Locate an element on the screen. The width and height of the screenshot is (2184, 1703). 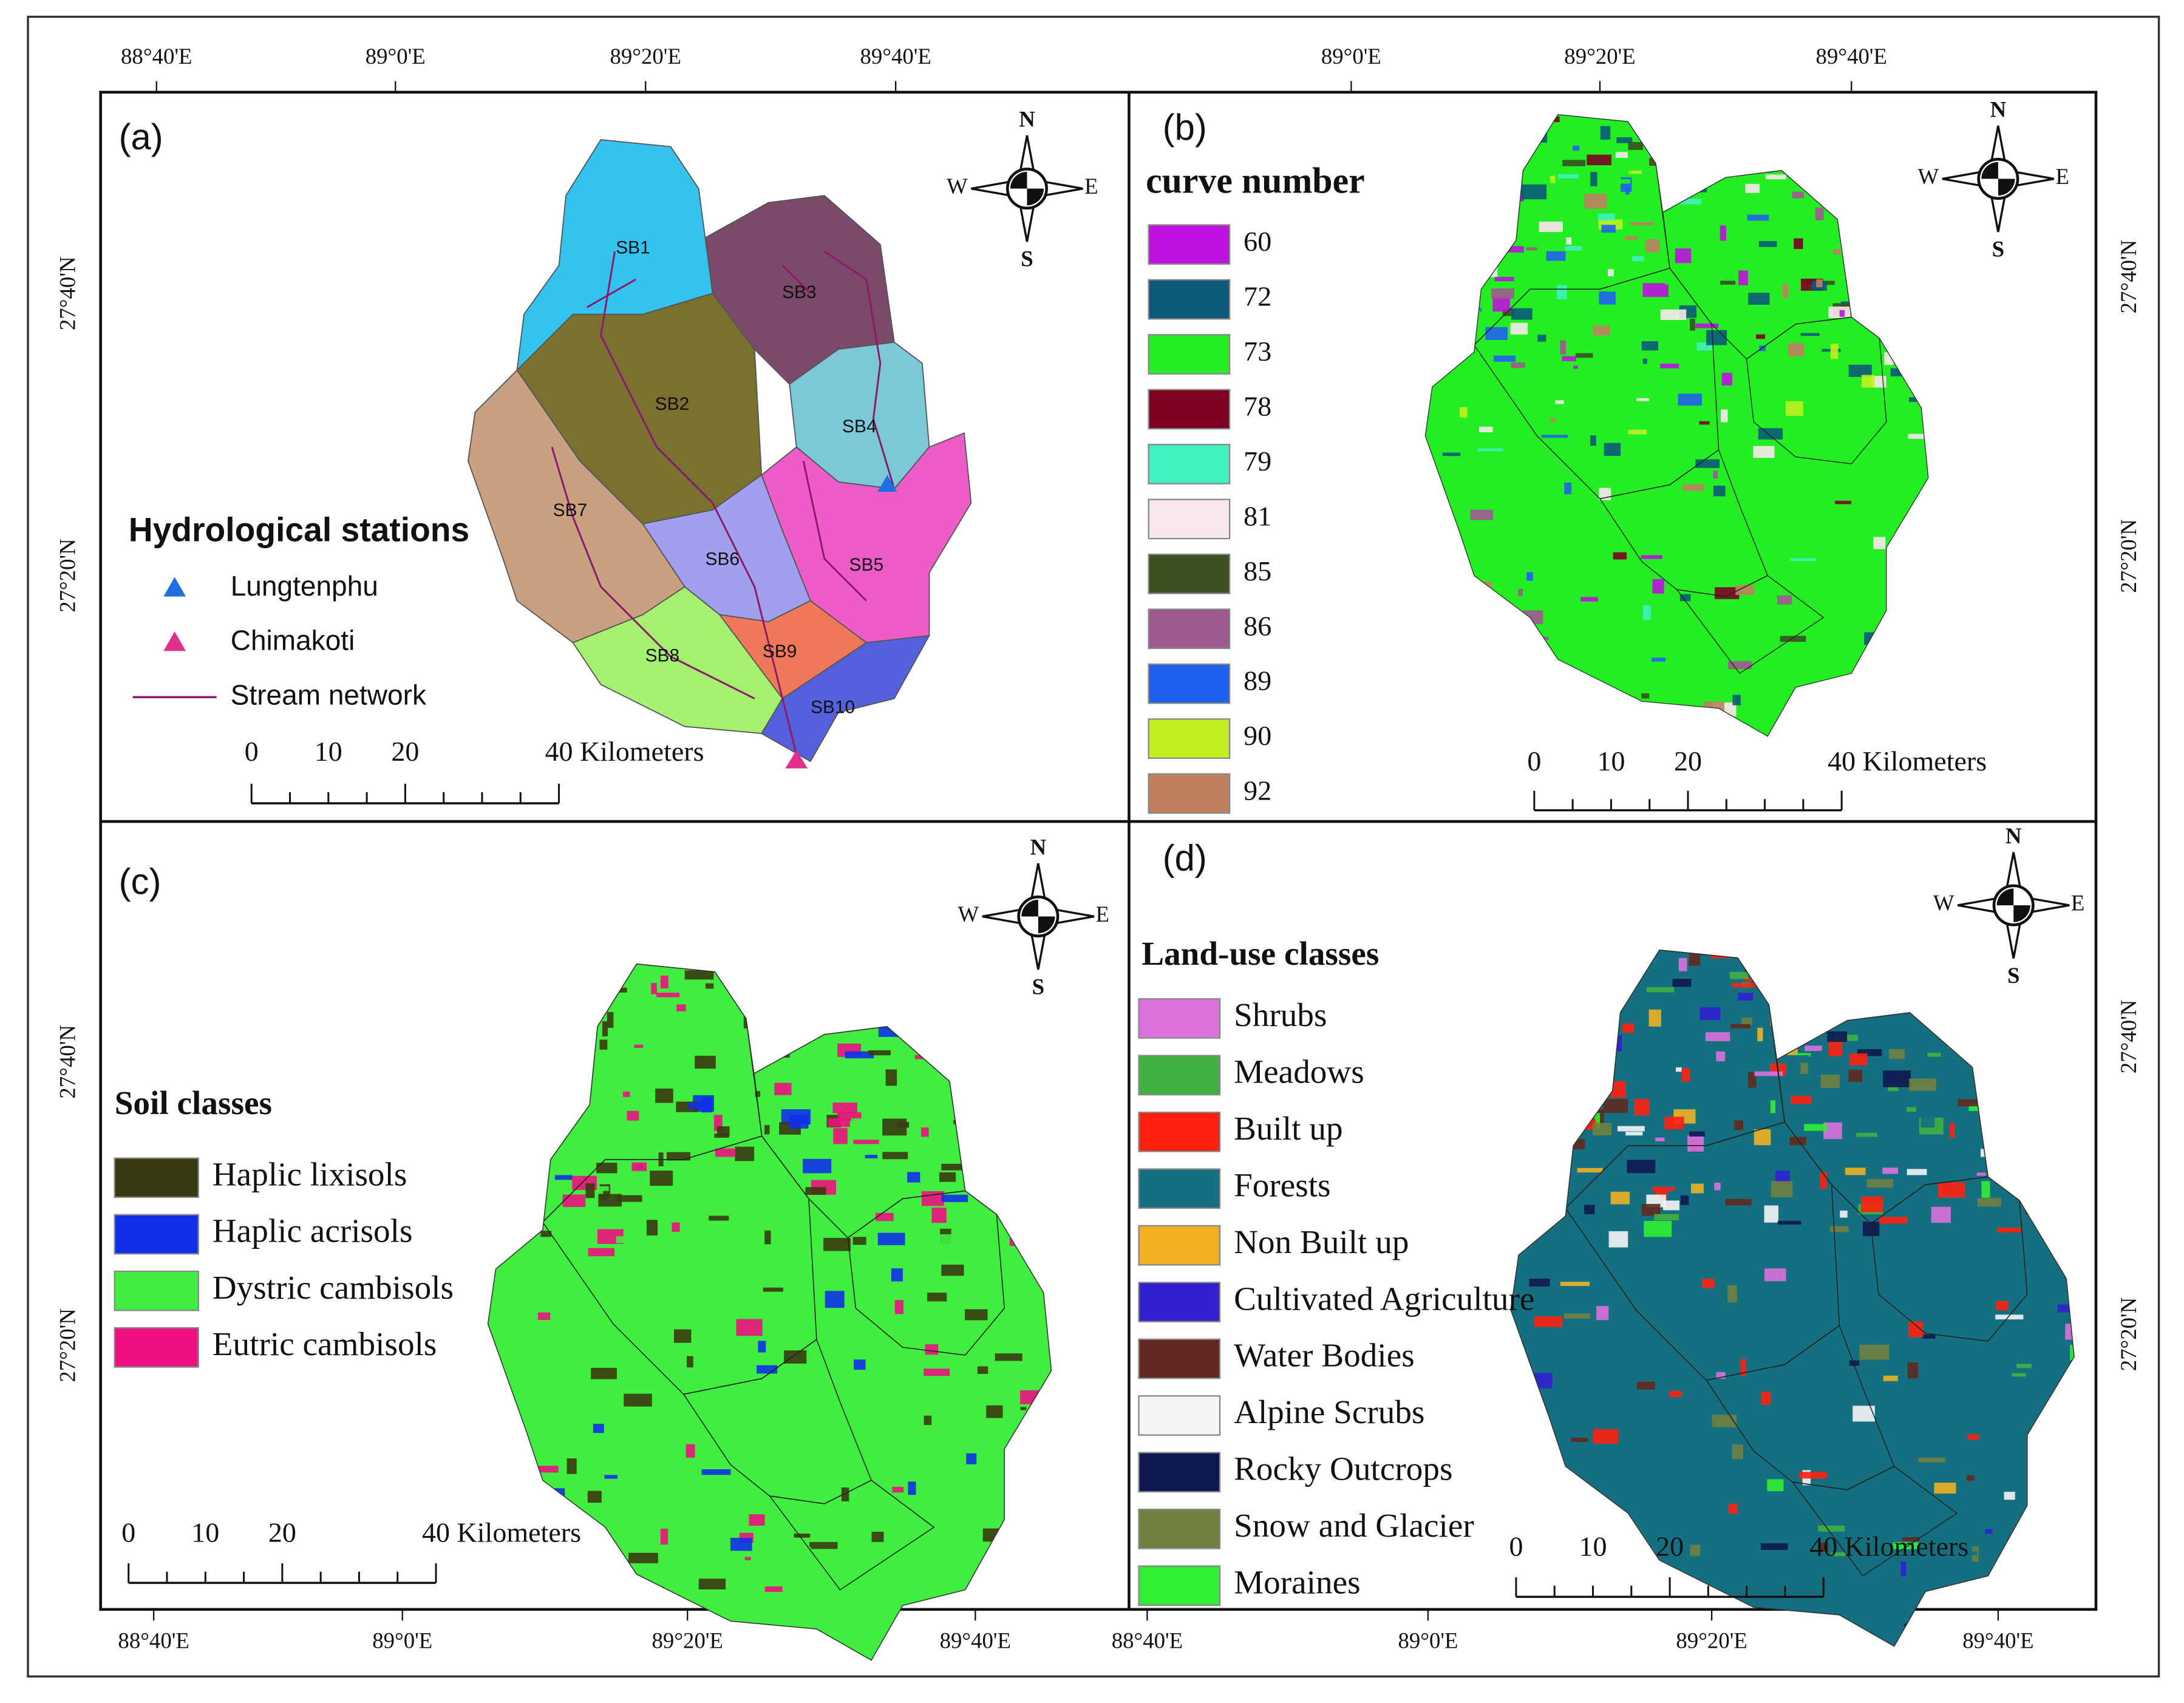
subbasin-label: SB1 is located at coordinates (633, 247).